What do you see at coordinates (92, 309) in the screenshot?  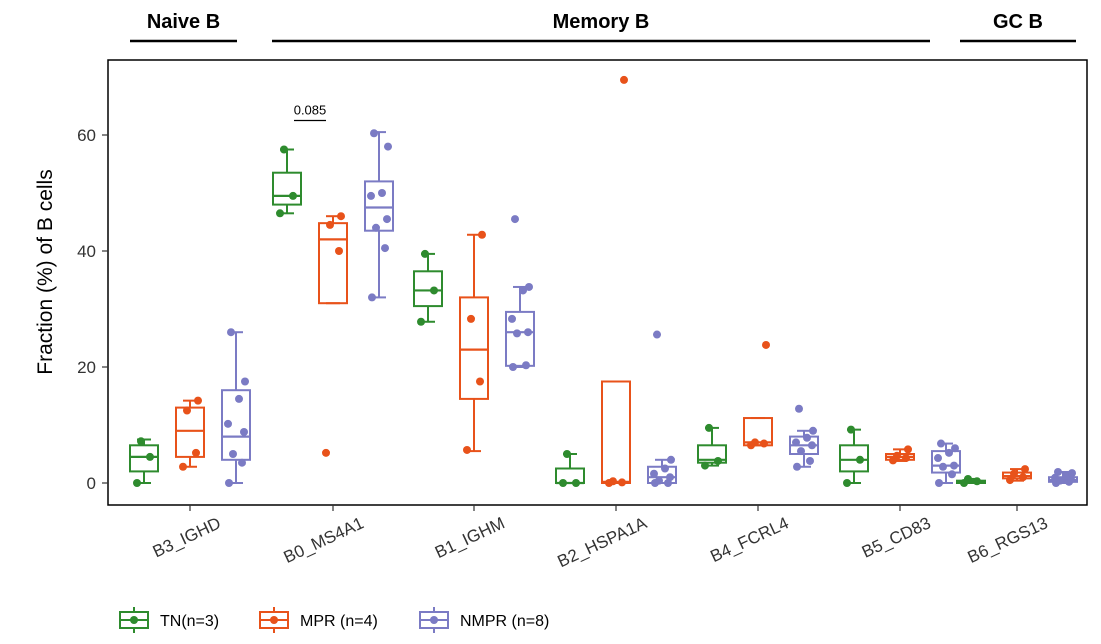 I see `y-axis: 0 20 40 60` at bounding box center [92, 309].